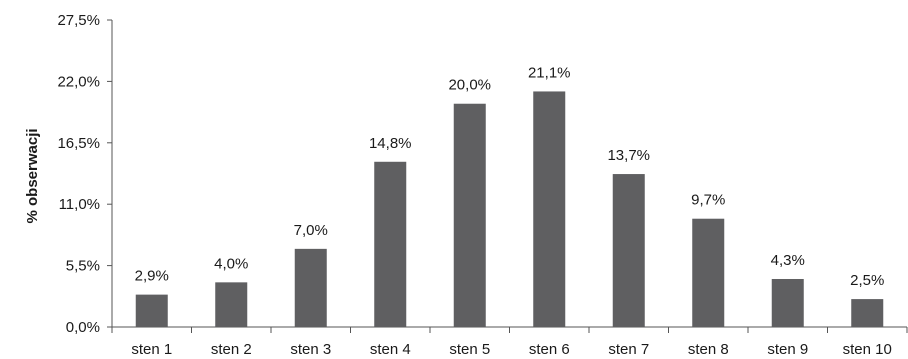 The image size is (908, 359). I want to click on data-label: 4,3%, so click(788, 260).